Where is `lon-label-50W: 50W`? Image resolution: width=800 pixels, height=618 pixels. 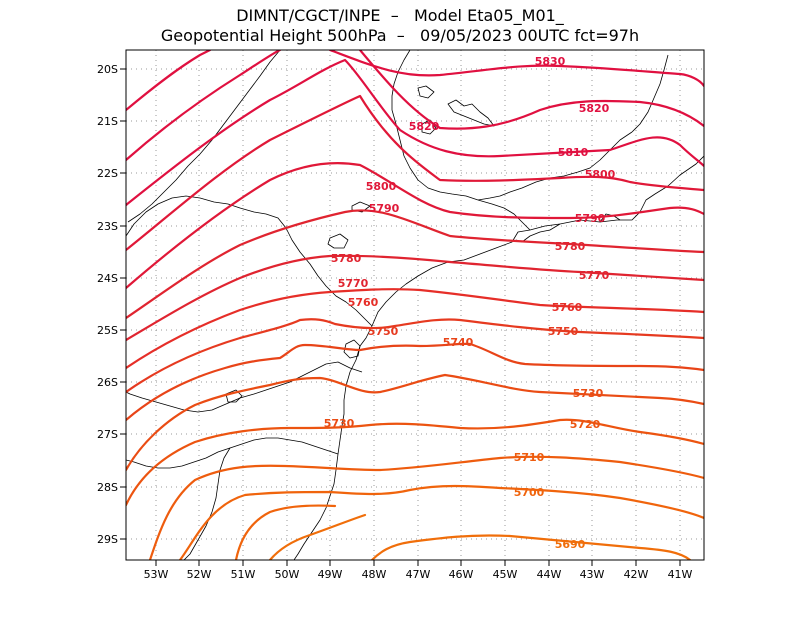
lon-label-50W: 50W is located at coordinates (287, 574).